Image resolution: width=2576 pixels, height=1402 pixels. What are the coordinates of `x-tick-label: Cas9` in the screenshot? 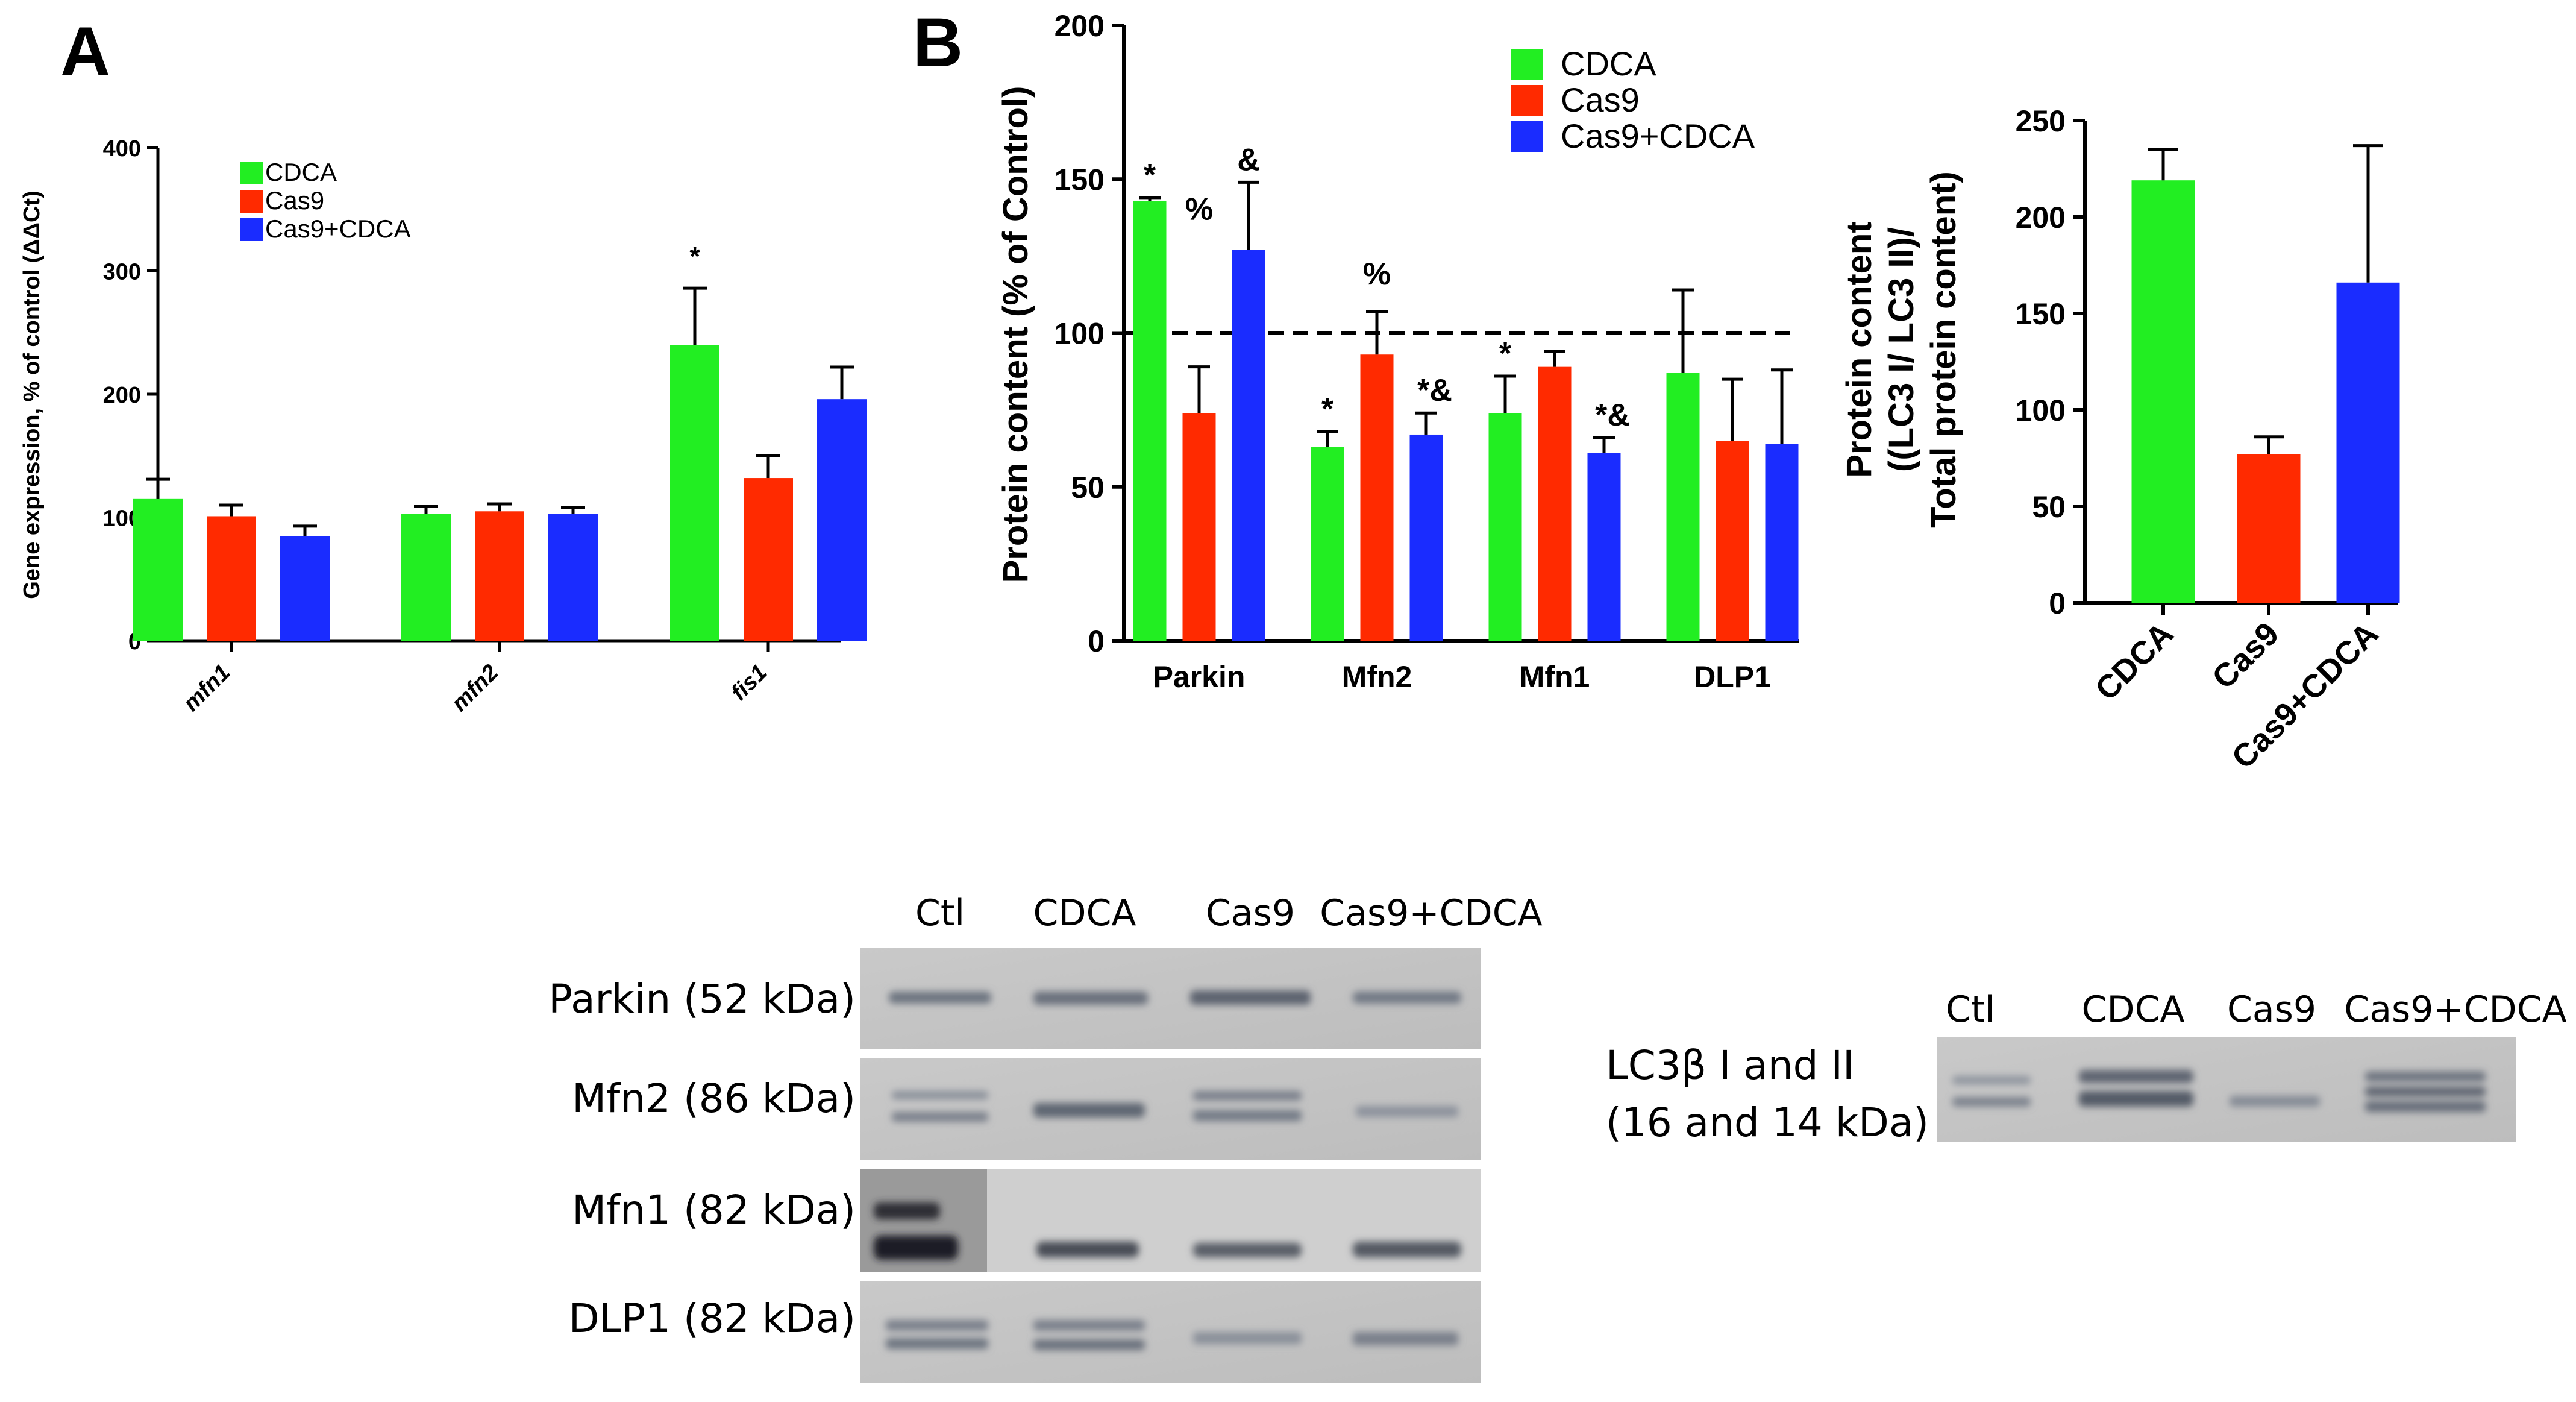 It's located at (2245, 655).